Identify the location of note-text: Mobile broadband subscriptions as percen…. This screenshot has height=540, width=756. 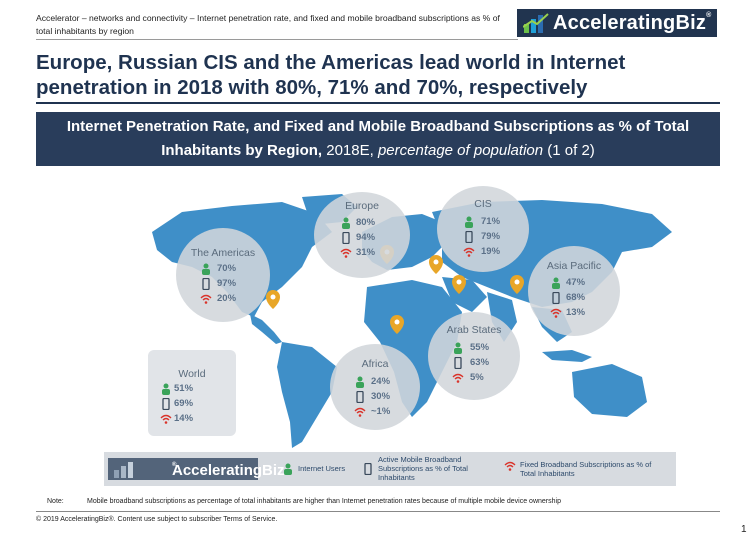
(324, 501).